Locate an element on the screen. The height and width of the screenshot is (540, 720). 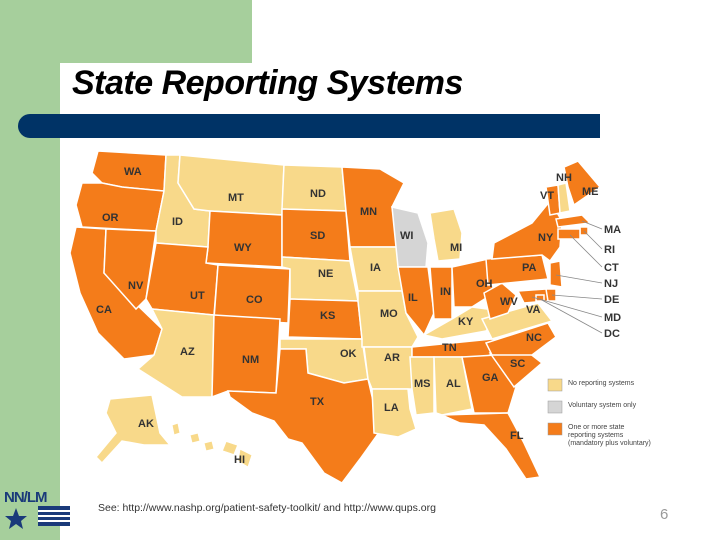
state-label-sc: SC is located at coordinates (517, 364).